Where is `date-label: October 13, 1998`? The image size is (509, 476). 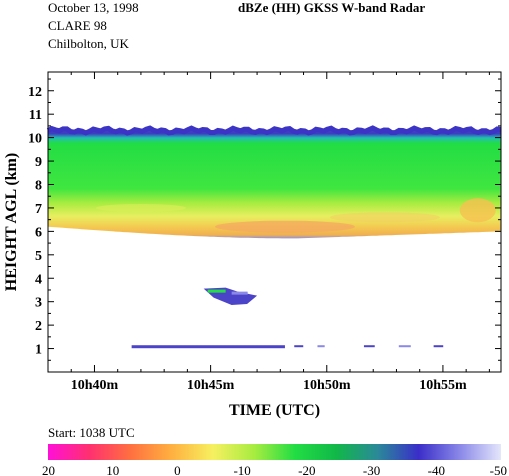
date-label: October 13, 1998 is located at coordinates (93, 7).